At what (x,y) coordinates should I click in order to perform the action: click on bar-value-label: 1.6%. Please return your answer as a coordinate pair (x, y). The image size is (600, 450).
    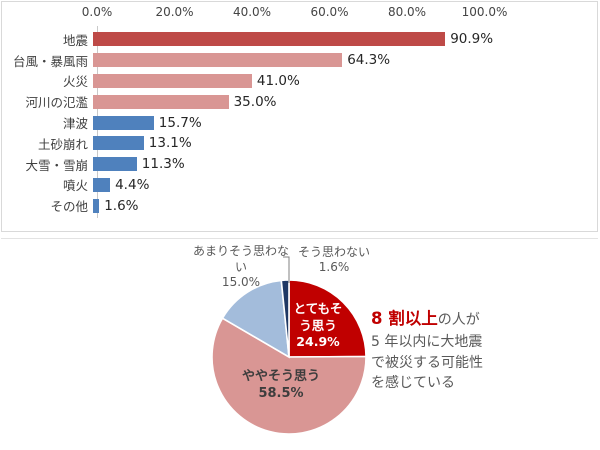
    Looking at the image, I should click on (121, 205).